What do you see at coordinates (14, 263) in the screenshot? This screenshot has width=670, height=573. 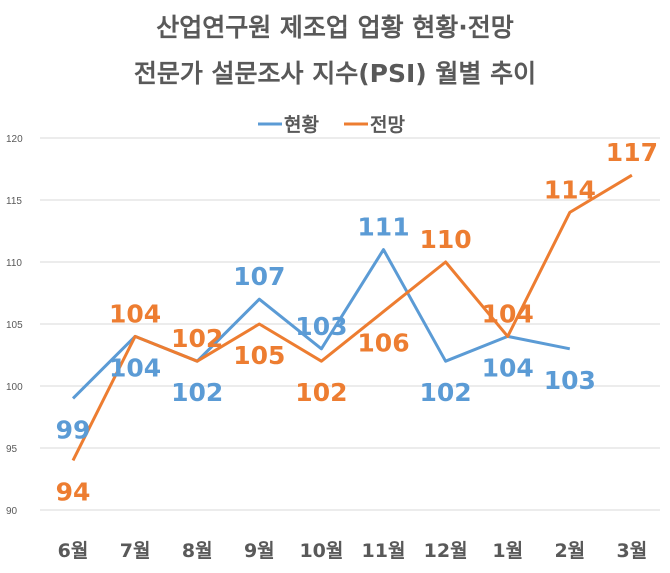 I see `y-tick-label: 110` at bounding box center [14, 263].